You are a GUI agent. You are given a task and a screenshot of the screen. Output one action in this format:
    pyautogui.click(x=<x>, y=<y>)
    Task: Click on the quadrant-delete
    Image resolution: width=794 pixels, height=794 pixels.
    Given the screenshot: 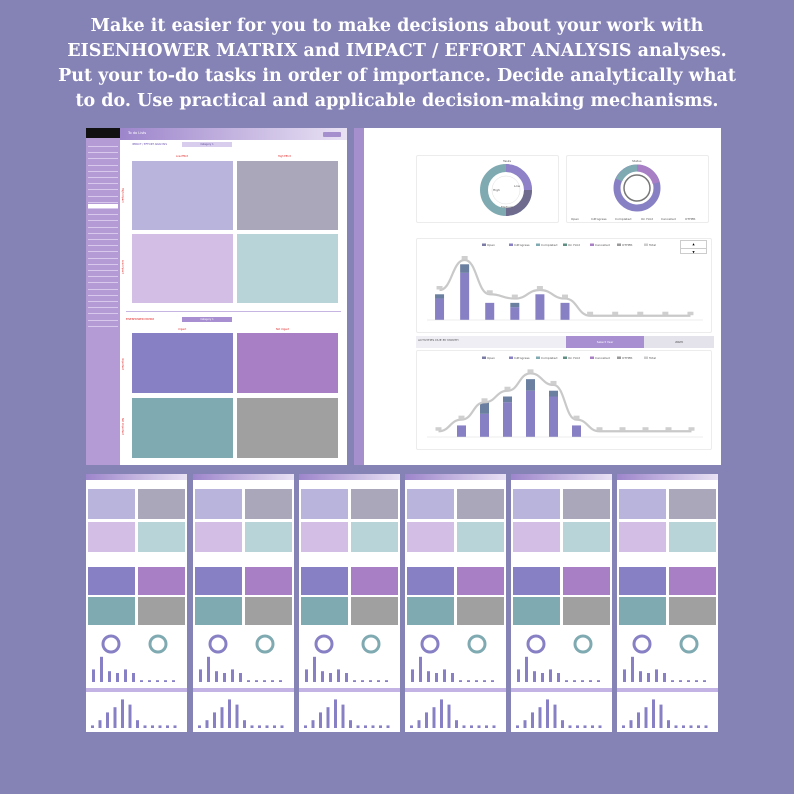 What is the action you would take?
    pyautogui.click(x=287, y=428)
    